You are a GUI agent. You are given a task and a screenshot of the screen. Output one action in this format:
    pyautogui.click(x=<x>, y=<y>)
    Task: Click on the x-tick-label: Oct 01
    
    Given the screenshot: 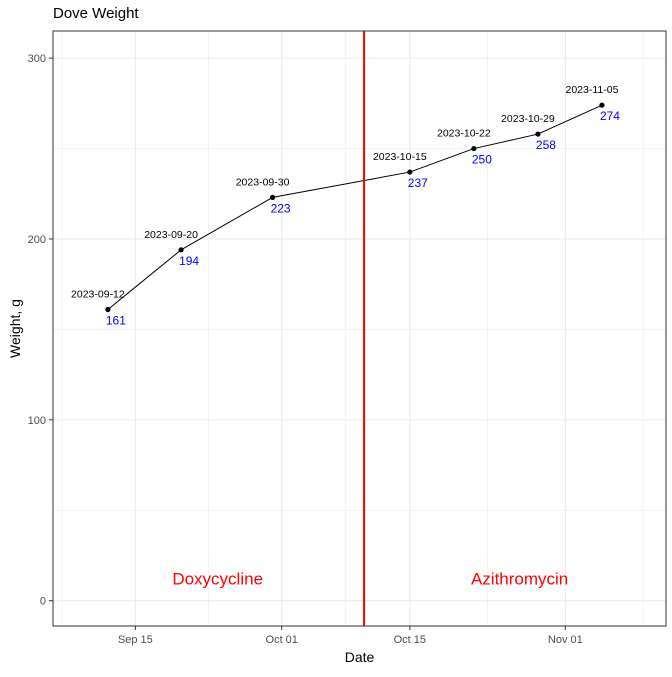 What is the action you would take?
    pyautogui.click(x=282, y=640)
    